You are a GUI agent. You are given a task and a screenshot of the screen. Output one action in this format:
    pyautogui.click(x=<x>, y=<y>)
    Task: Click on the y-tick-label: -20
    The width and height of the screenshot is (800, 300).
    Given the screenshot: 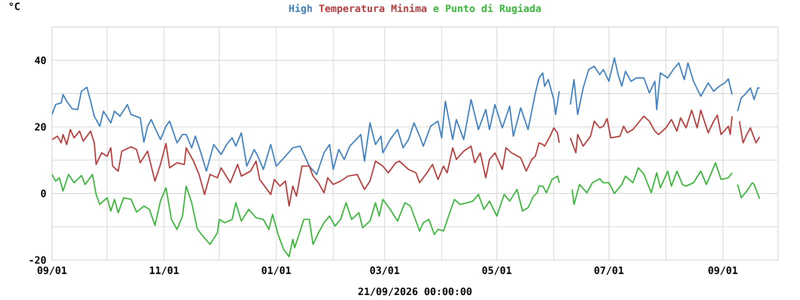 What is the action you would take?
    pyautogui.click(x=38, y=260)
    